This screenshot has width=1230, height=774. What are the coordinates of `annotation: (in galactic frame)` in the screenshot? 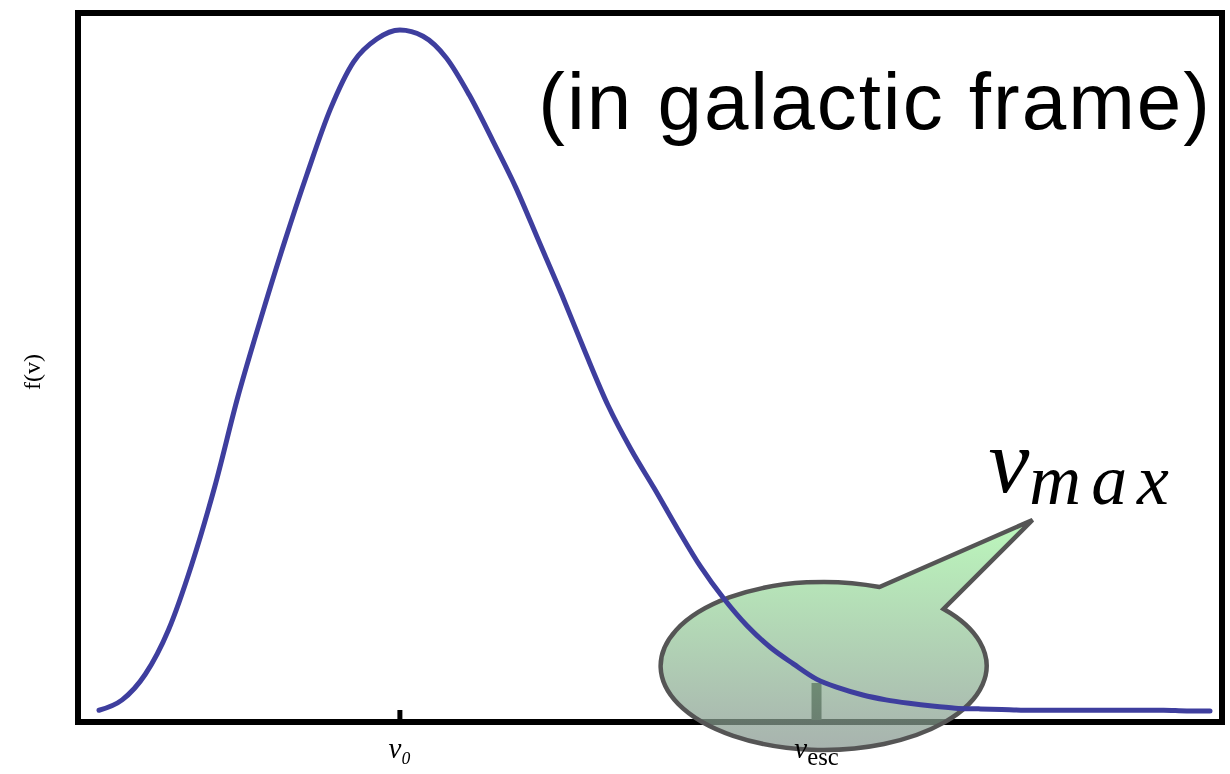 It's located at (875, 101).